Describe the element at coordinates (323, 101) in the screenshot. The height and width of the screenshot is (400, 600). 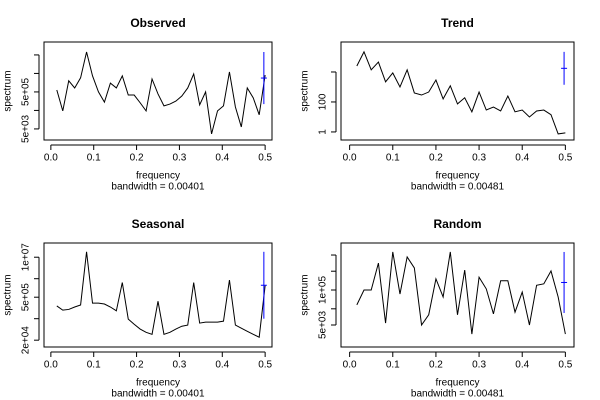
I see `y-tick-label: 100` at that location.